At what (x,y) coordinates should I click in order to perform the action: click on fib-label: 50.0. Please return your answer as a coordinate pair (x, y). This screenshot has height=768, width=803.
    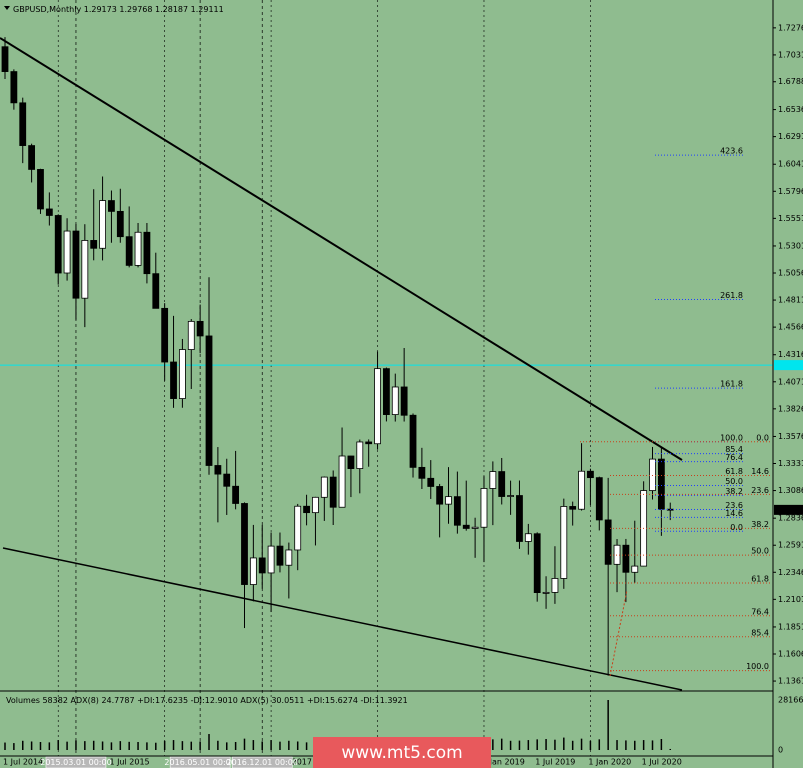
    Looking at the image, I should click on (734, 481).